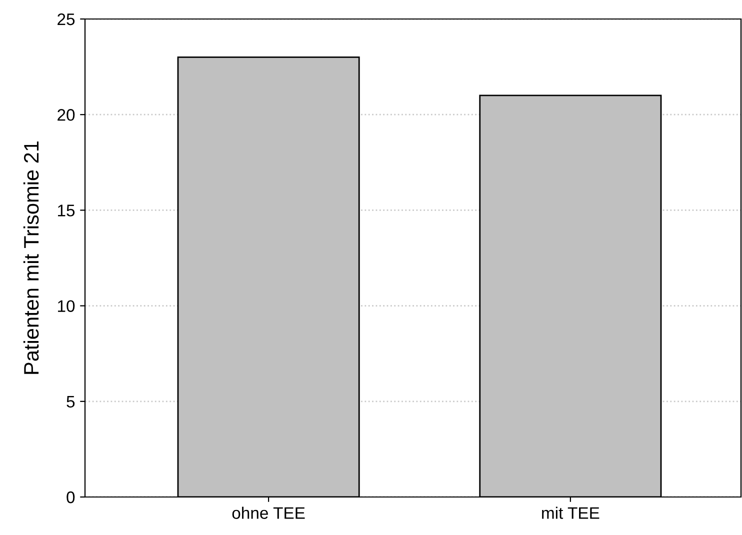 This screenshot has width=742, height=535. I want to click on y-tick-label: 5, so click(70, 402).